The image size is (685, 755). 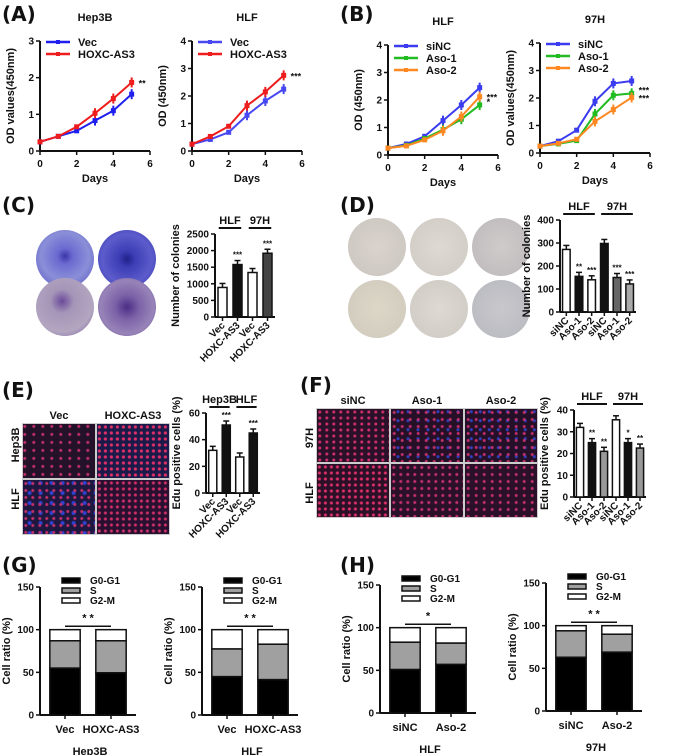 I want to click on stacked-segment-s, so click(x=65, y=654).